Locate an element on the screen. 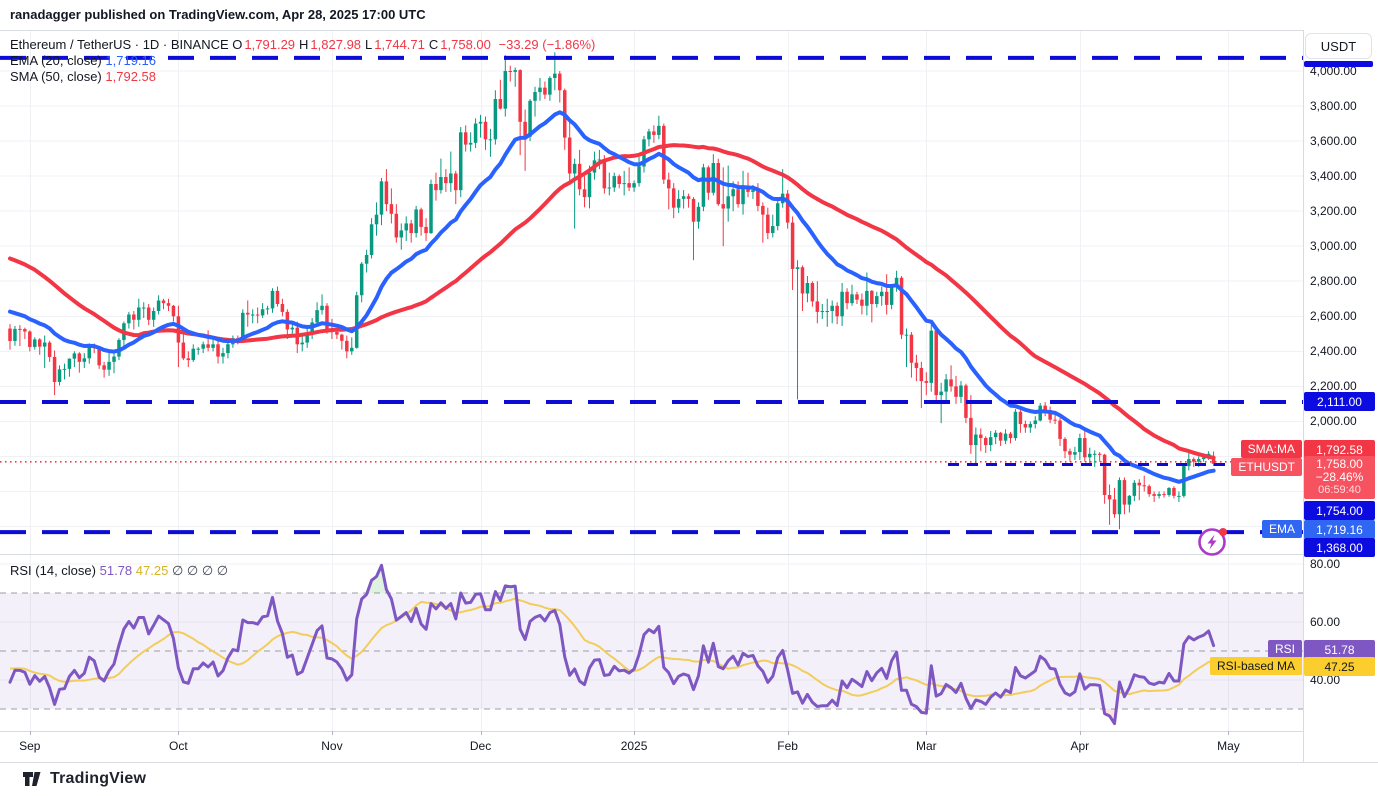 The width and height of the screenshot is (1378, 796). price-axis-label: 2,800.00 is located at coordinates (1333, 281).